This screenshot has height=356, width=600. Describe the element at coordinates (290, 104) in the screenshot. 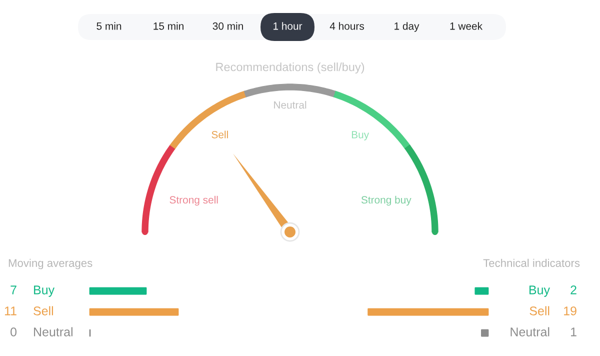

I see `slice-label: Neutral` at that location.